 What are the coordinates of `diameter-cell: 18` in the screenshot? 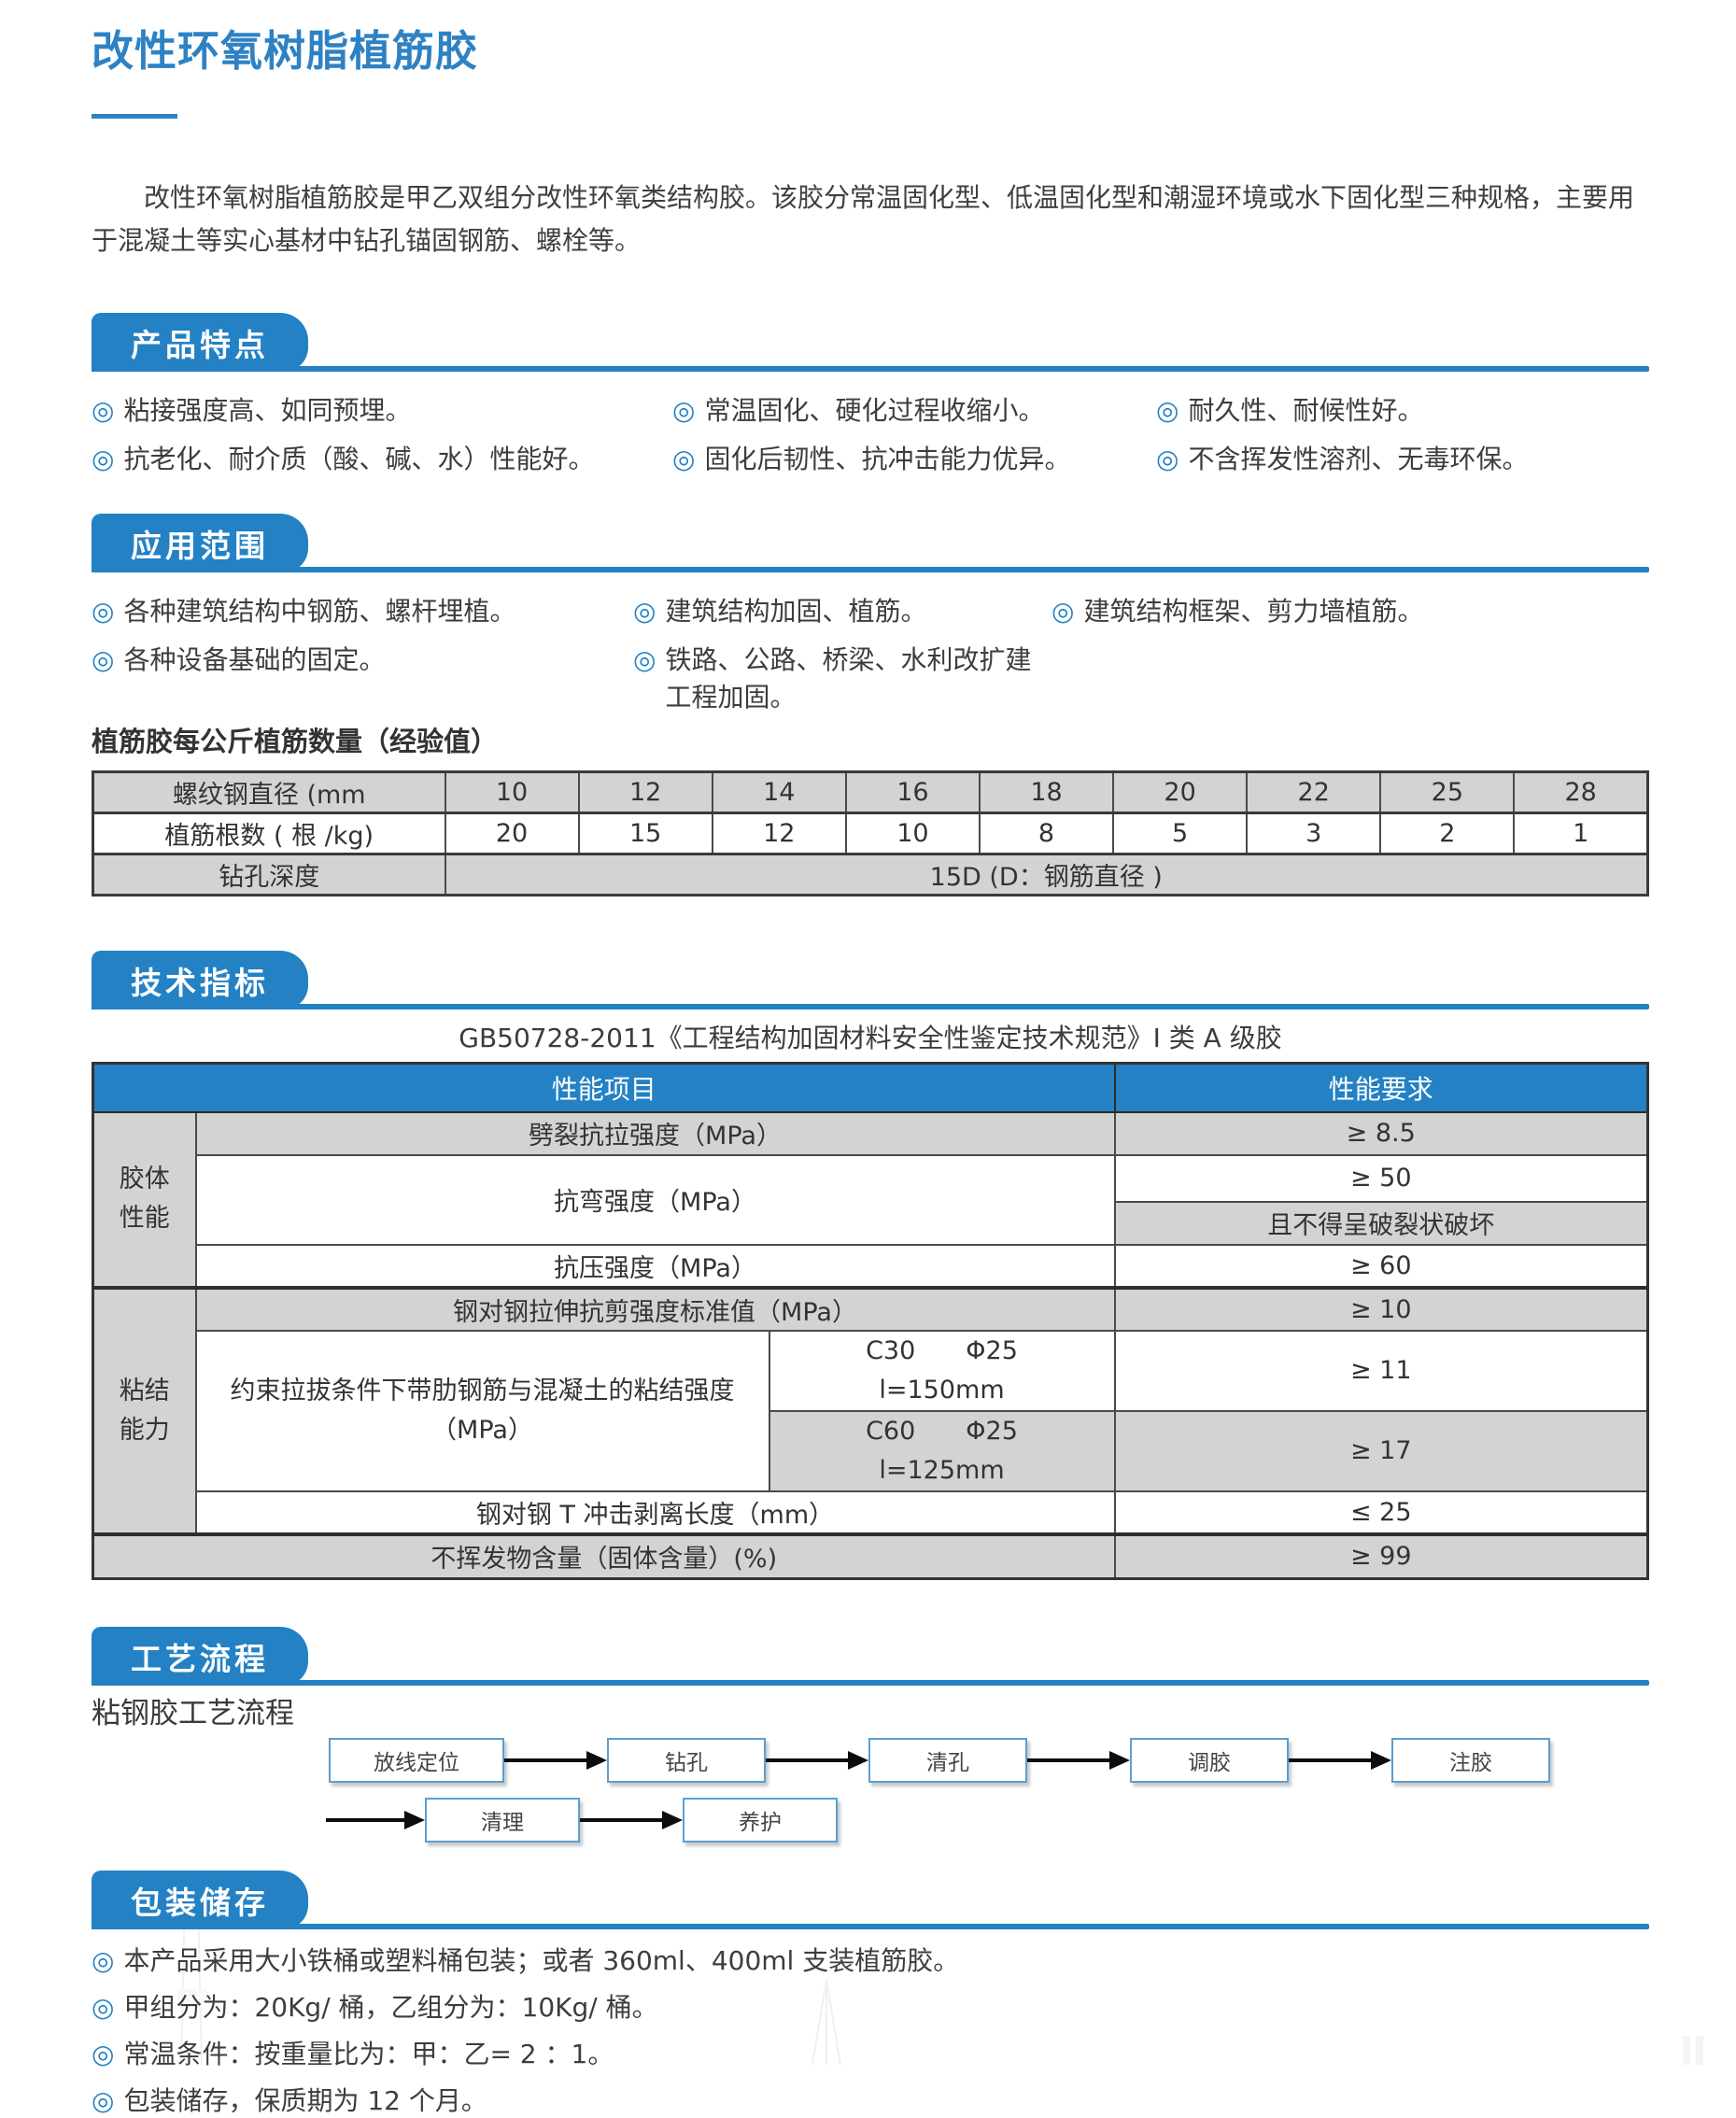 It's located at (1046, 792).